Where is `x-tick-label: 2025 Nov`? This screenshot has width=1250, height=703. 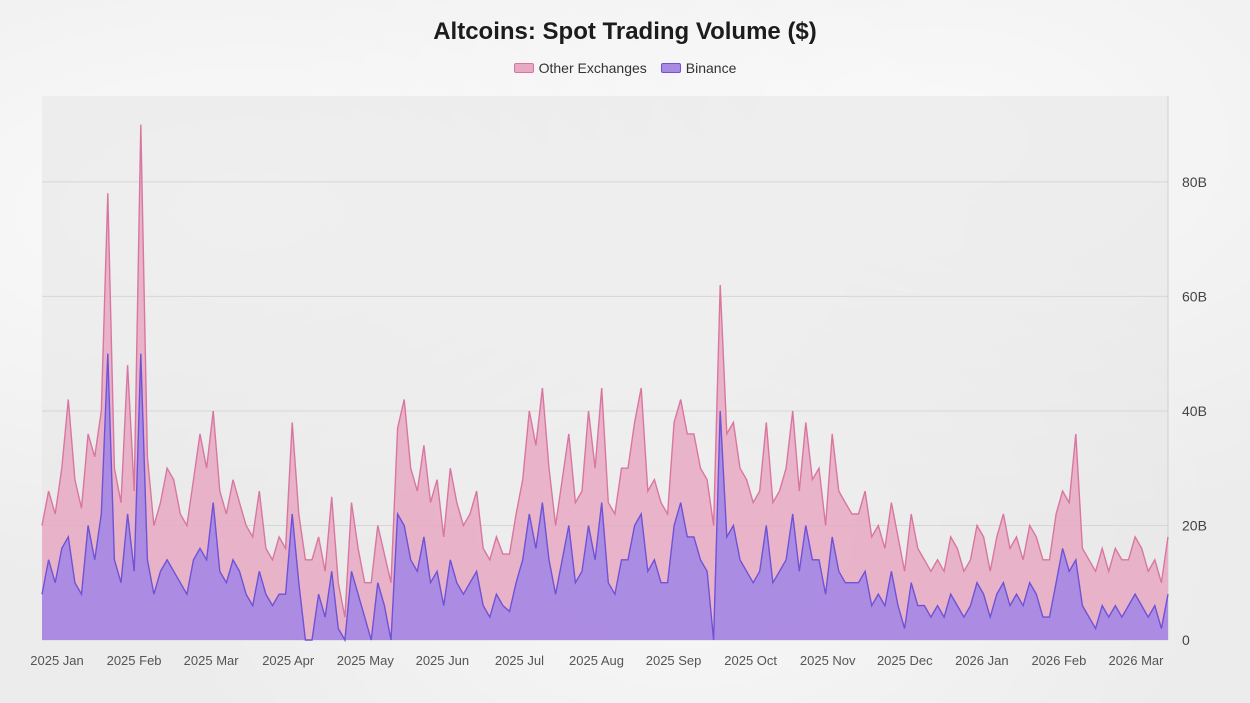 x-tick-label: 2025 Nov is located at coordinates (828, 660).